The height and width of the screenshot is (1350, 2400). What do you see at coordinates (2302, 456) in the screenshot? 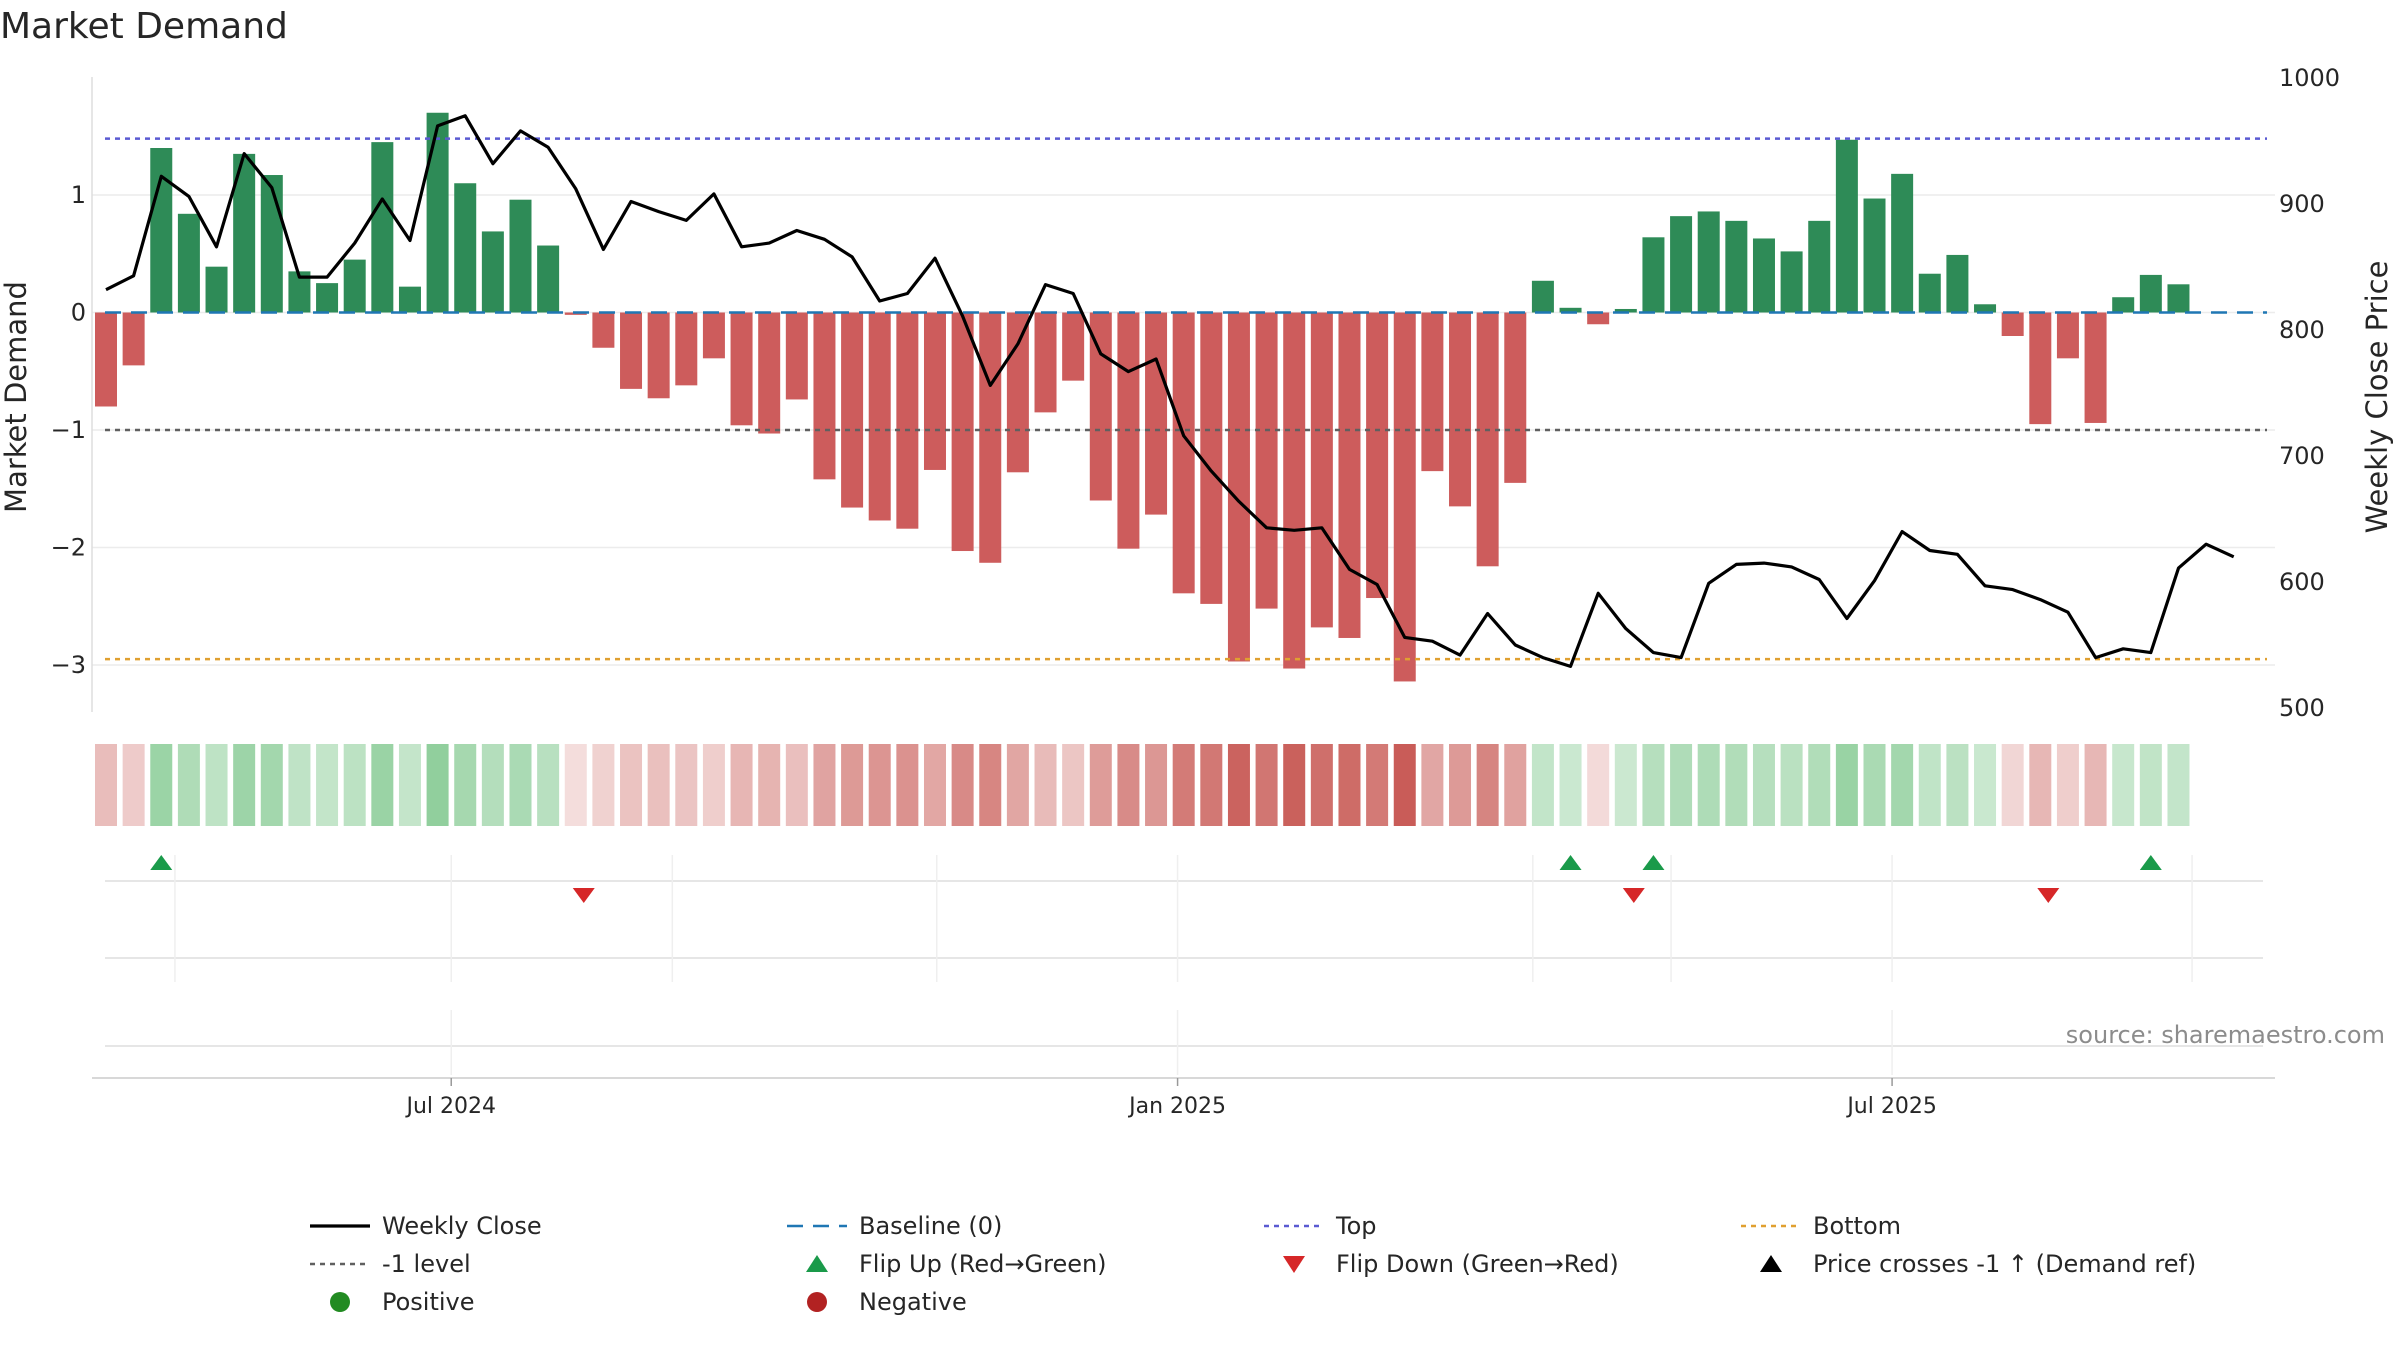
I see `y2-tick-label: 700` at bounding box center [2302, 456].